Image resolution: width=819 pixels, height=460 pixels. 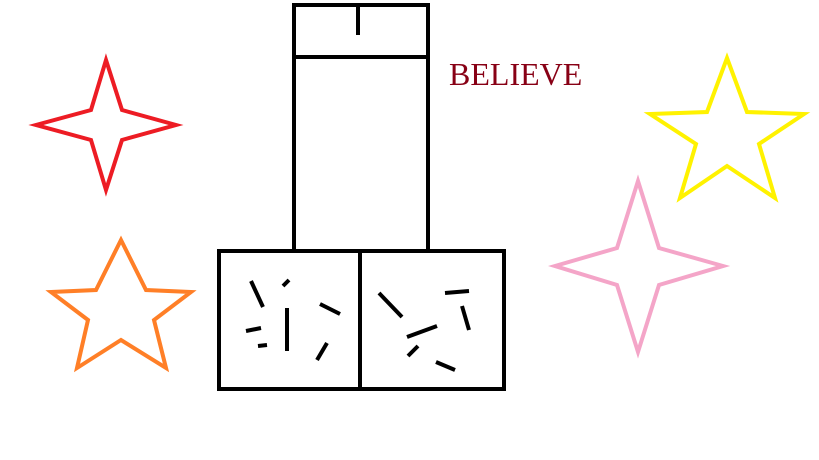 What do you see at coordinates (516, 74) in the screenshot?
I see `believe-text: BELIEVE` at bounding box center [516, 74].